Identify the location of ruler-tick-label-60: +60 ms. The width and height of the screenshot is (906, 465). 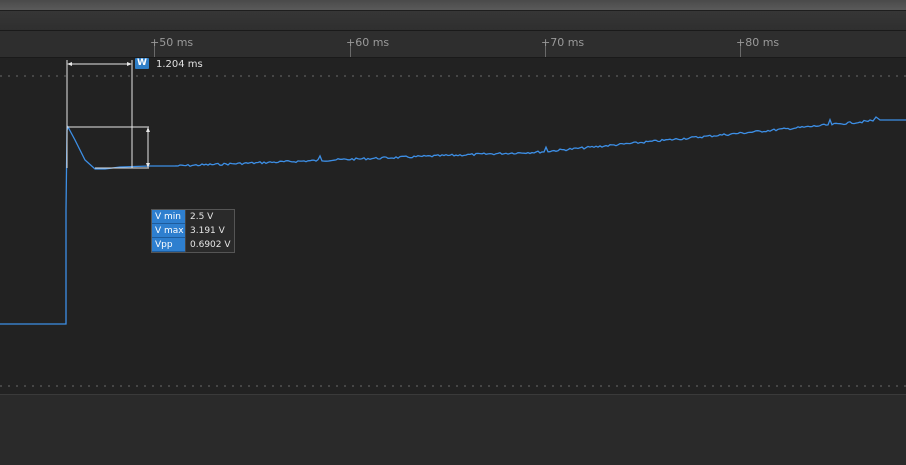
(368, 42).